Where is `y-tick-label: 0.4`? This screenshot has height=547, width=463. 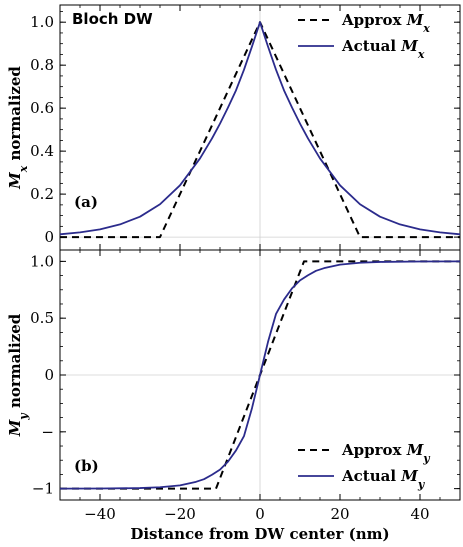 y-tick-label: 0.4 is located at coordinates (42, 151).